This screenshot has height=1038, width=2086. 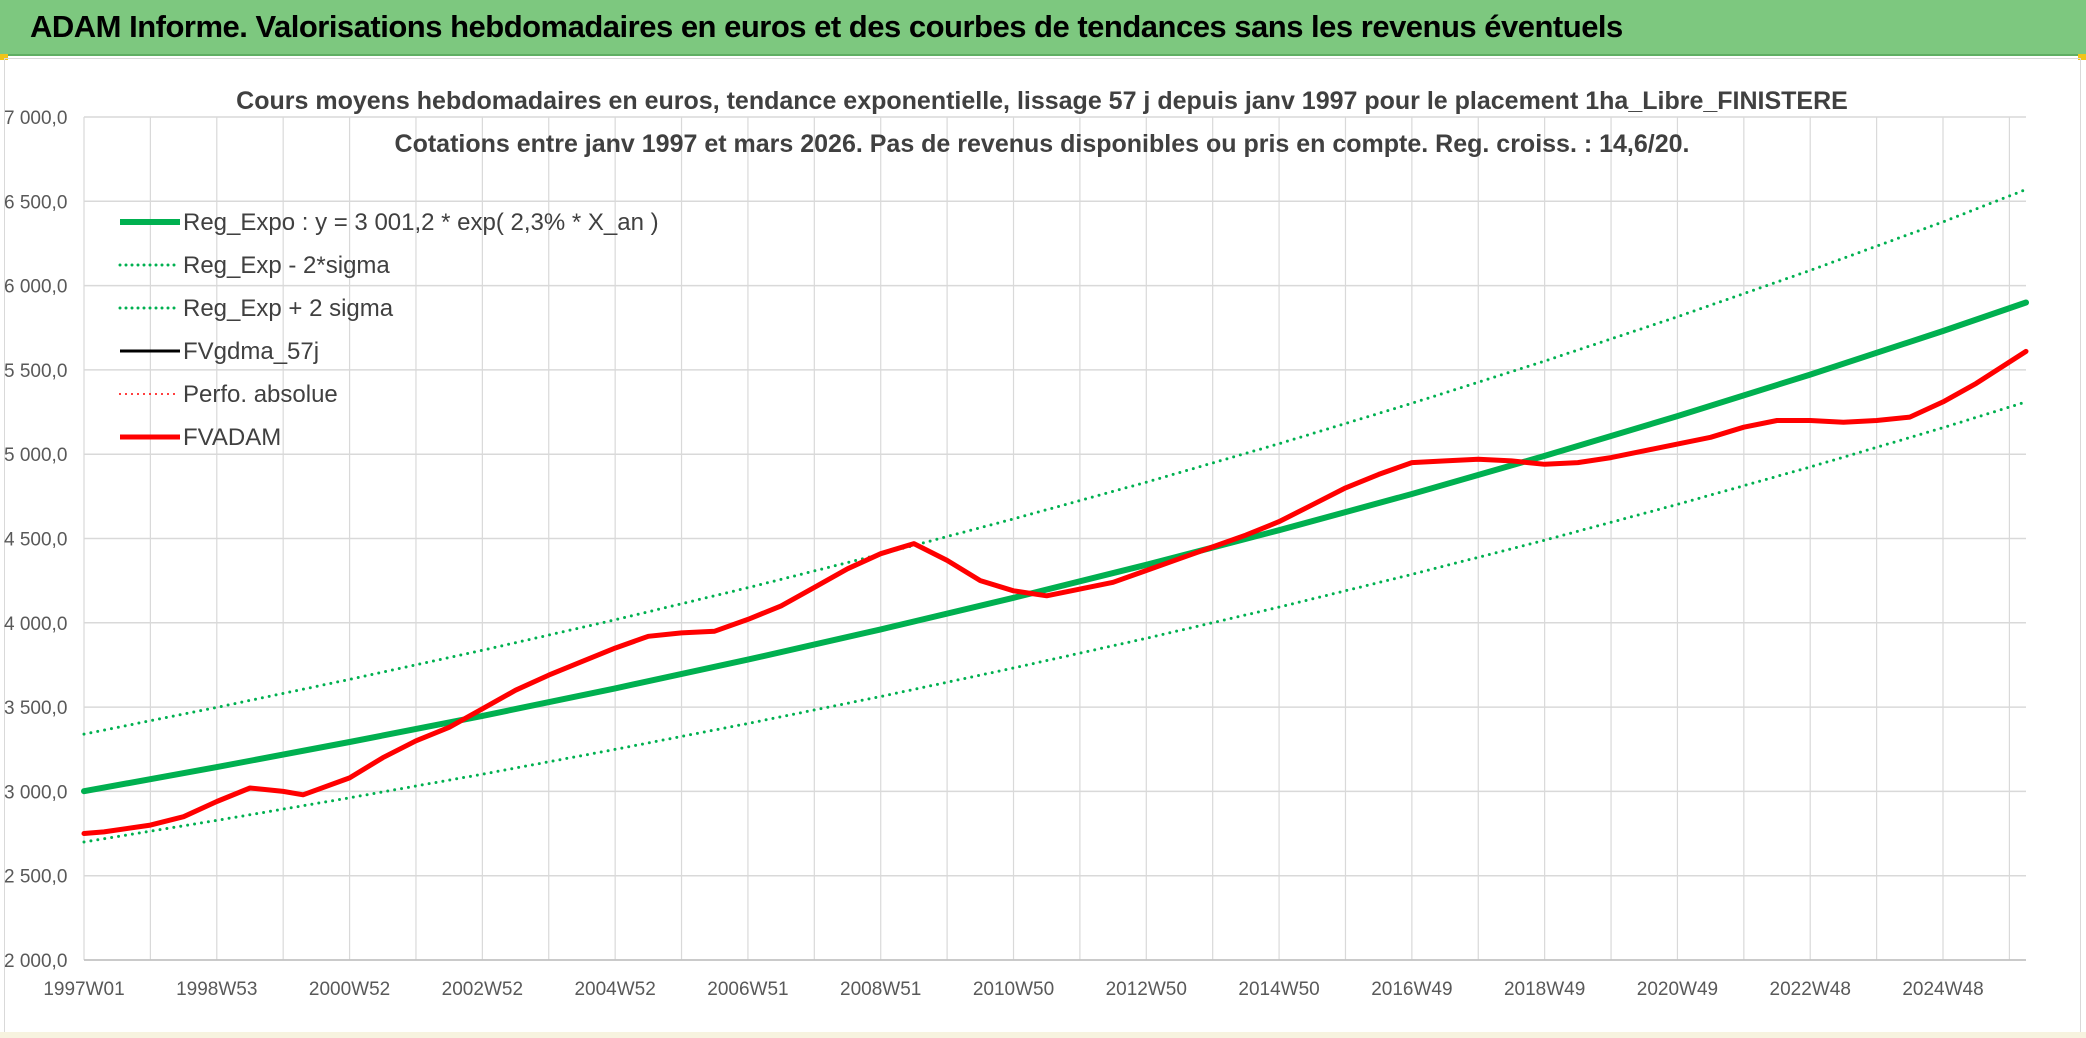 What do you see at coordinates (35, 287) in the screenshot?
I see `y-tick-label: 6 000,0` at bounding box center [35, 287].